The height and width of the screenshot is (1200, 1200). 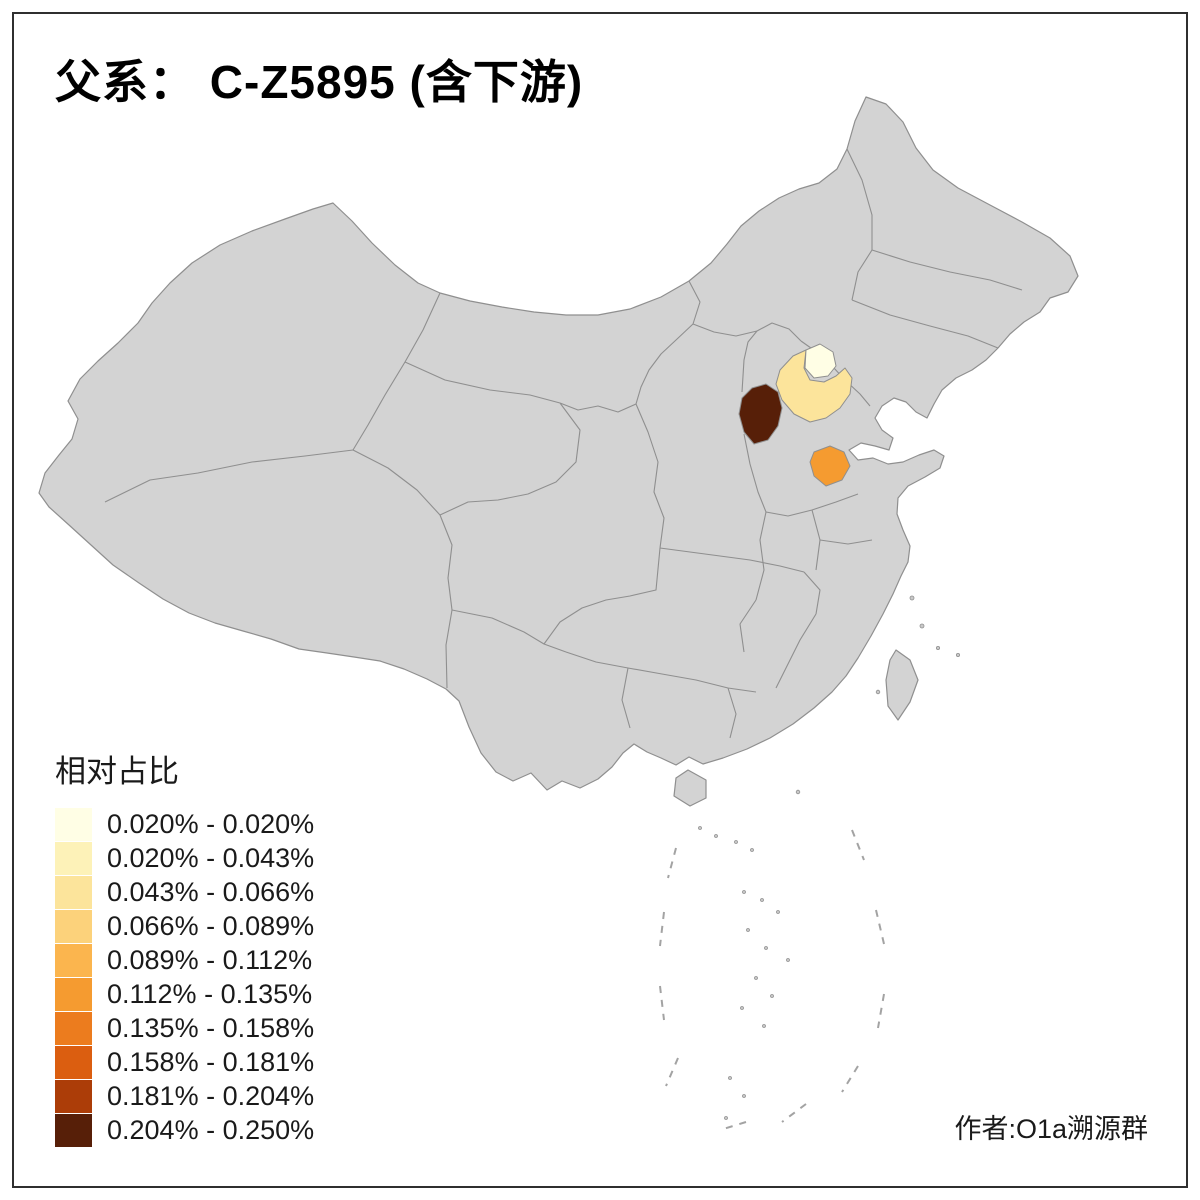 I want to click on legend-item: 0.020% - 0.043%, so click(x=184, y=858).